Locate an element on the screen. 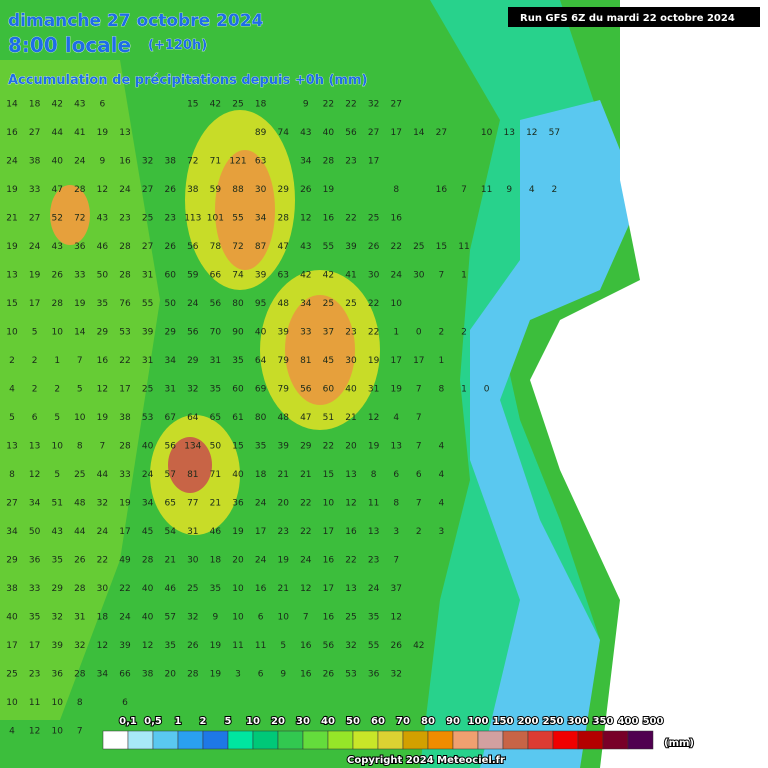  grid-value: 39 is located at coordinates (283, 447).